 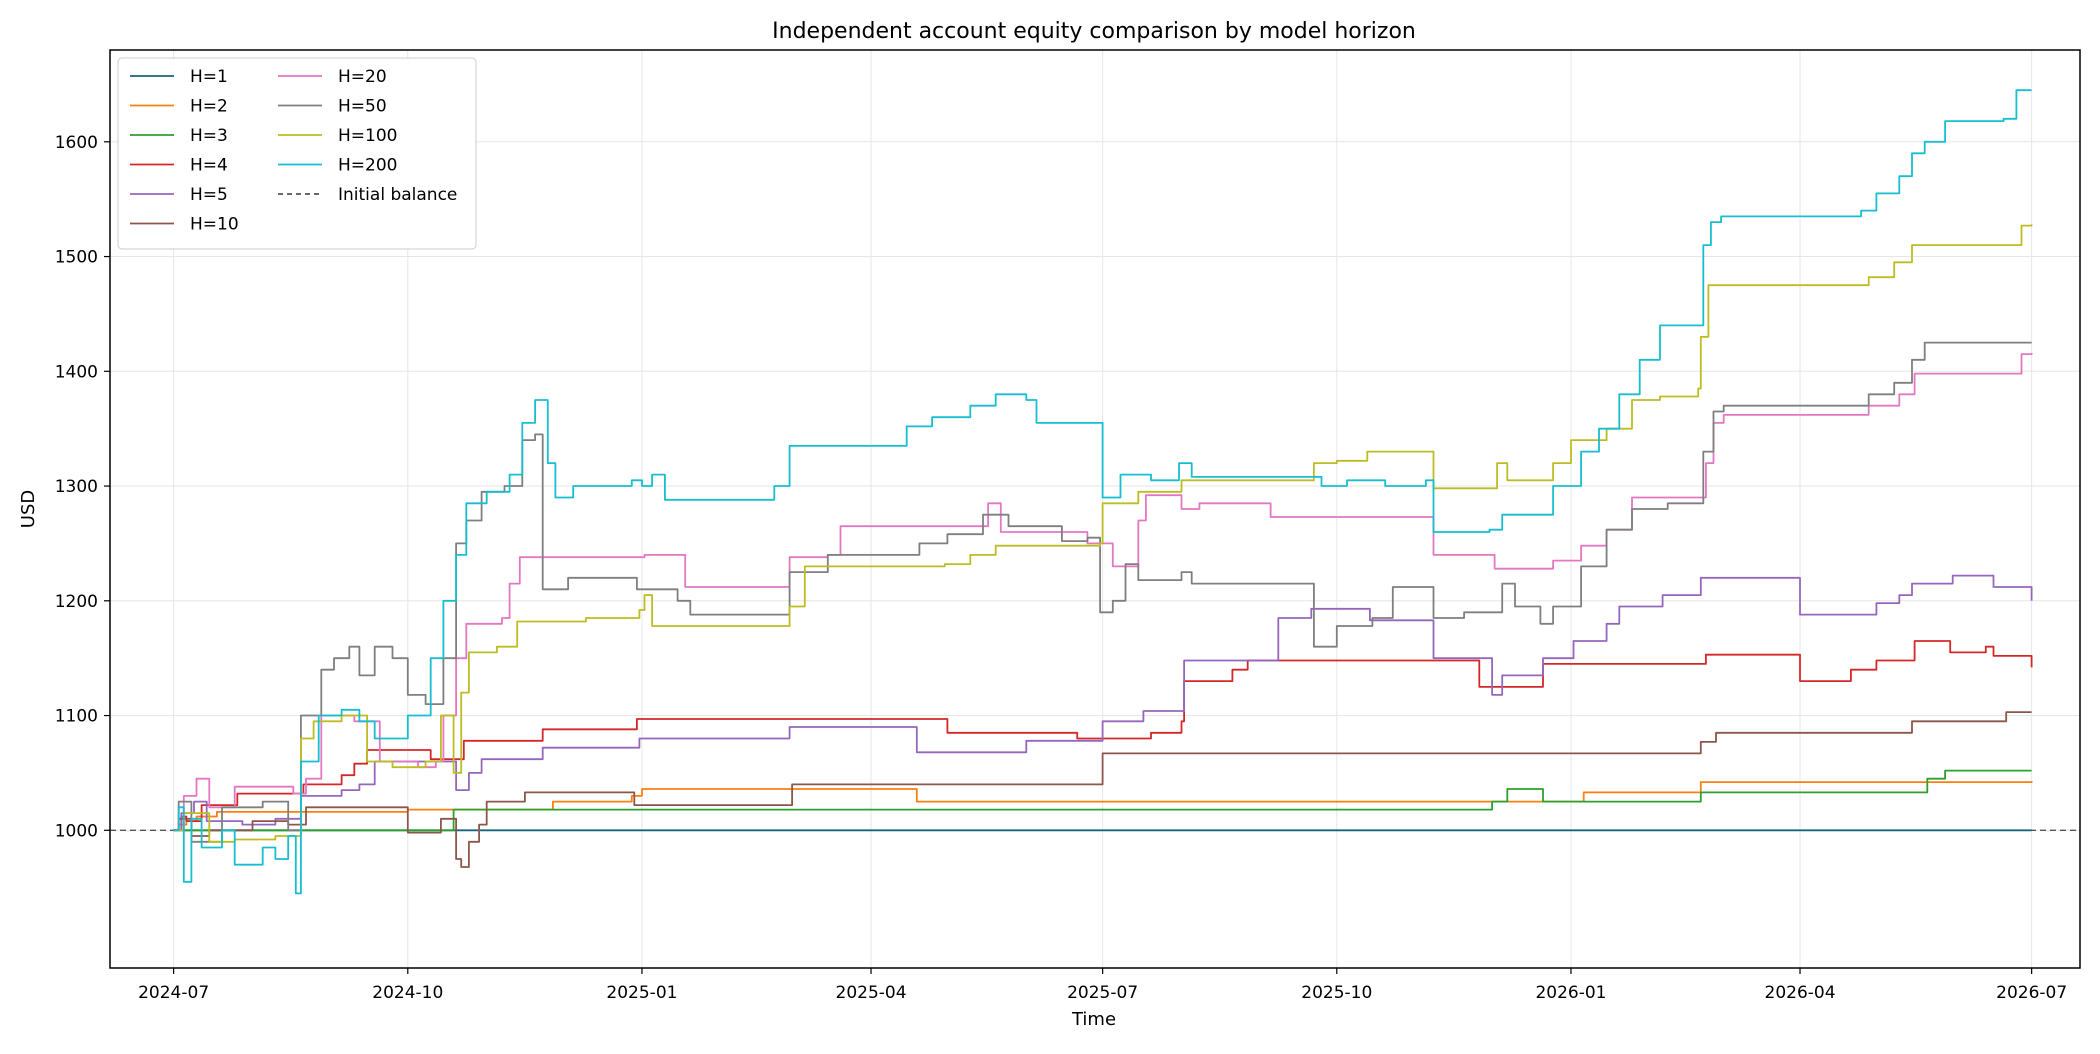 I want to click on x-tick-label: 2025-10, so click(x=1336, y=993).